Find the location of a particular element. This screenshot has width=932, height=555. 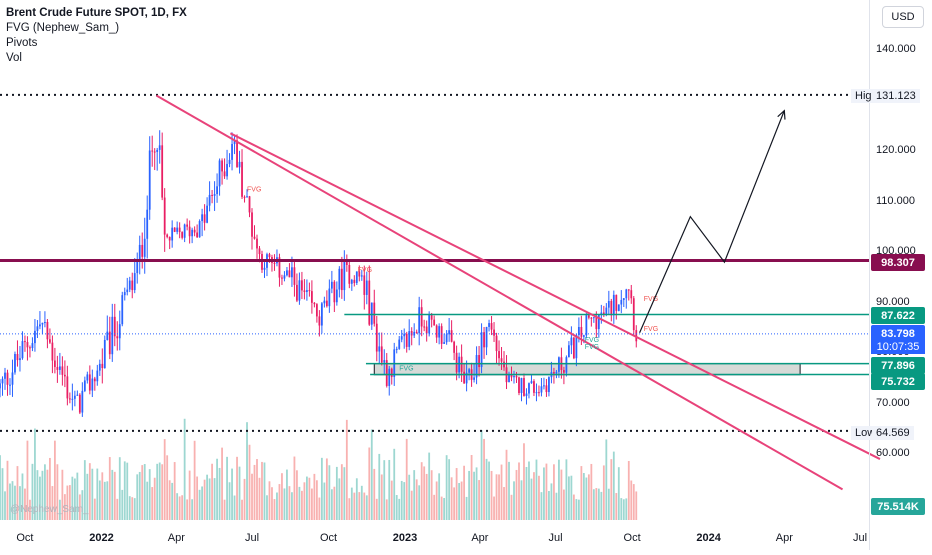

indicator-pivots: Pivots is located at coordinates (22, 43).